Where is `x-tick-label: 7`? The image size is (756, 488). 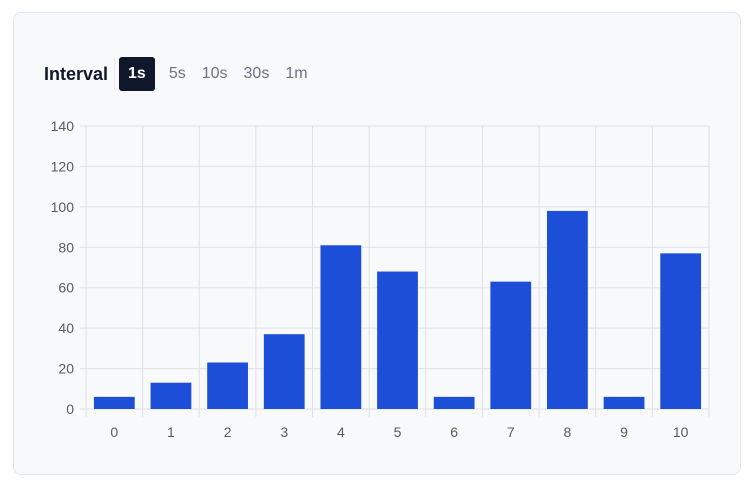 x-tick-label: 7 is located at coordinates (511, 432).